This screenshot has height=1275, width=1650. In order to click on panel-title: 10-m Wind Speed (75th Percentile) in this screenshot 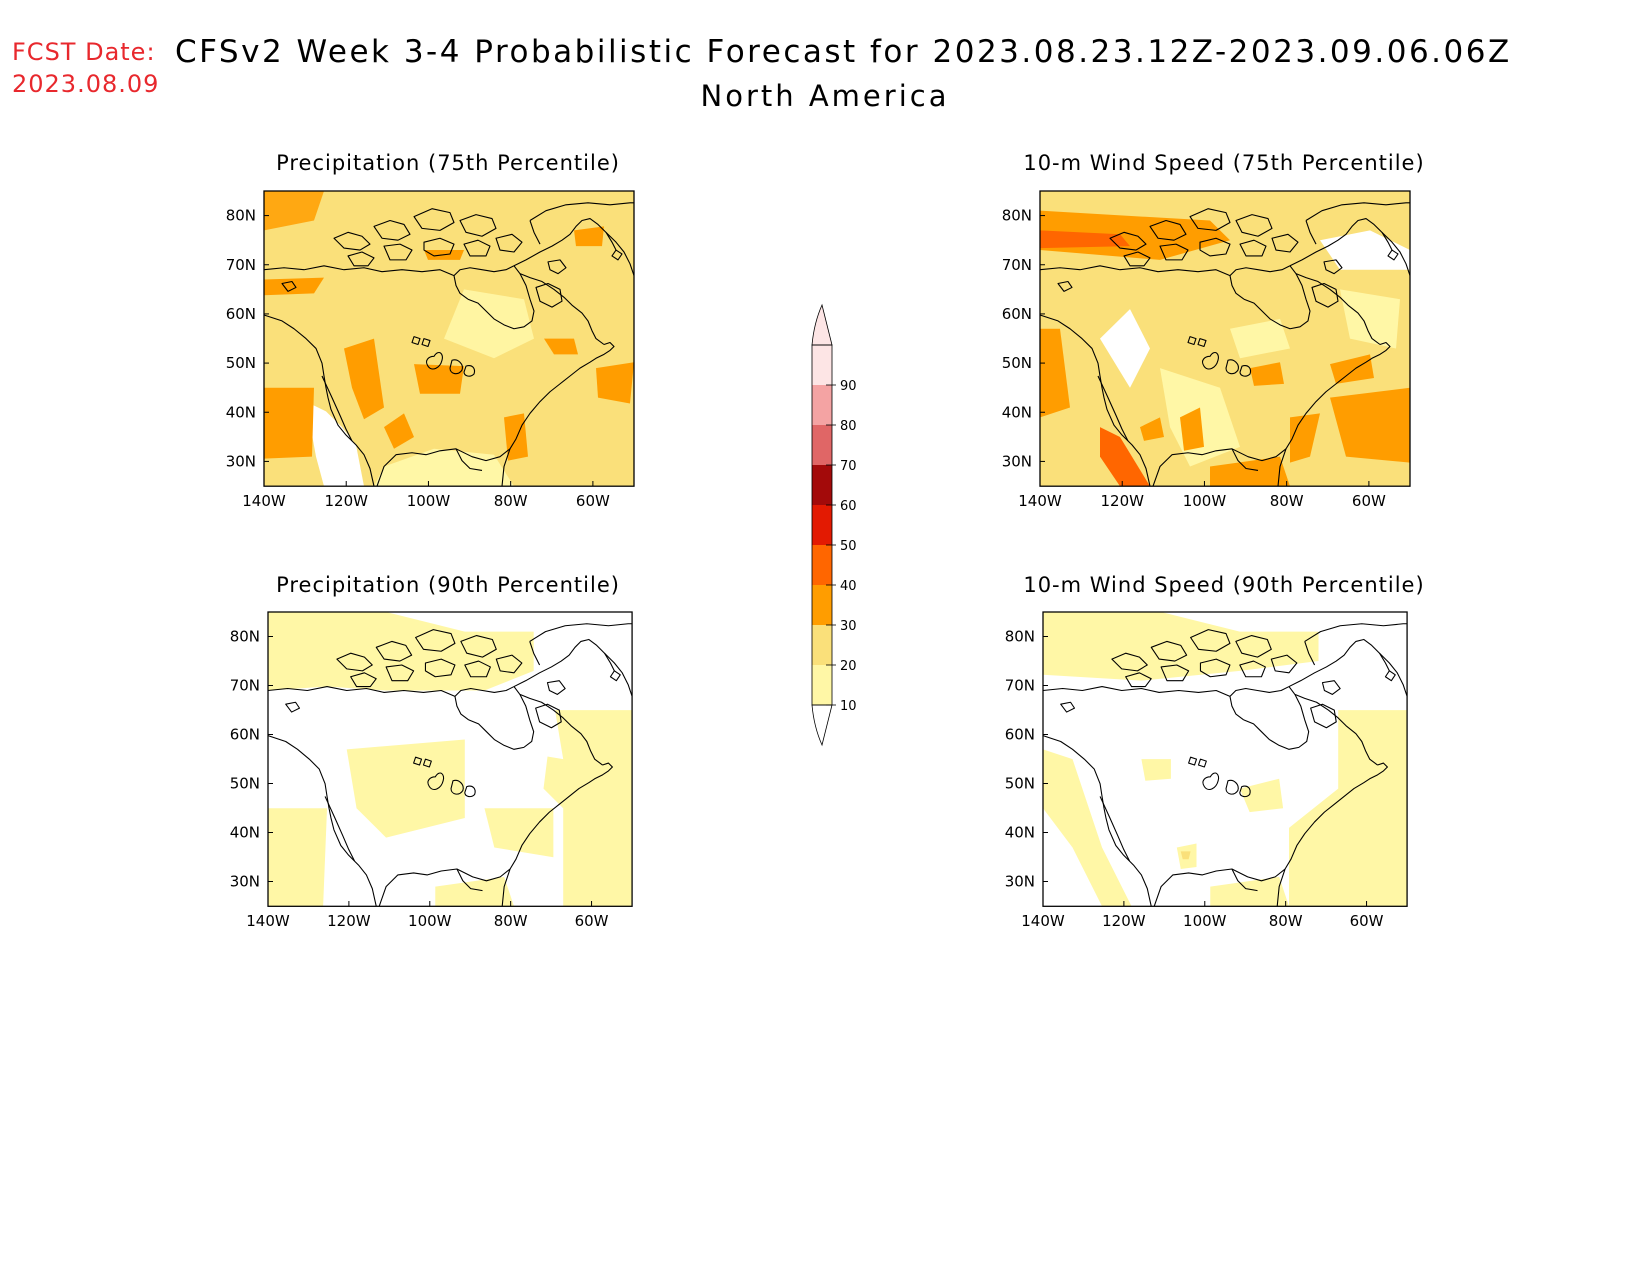, I will do `click(1223, 163)`.